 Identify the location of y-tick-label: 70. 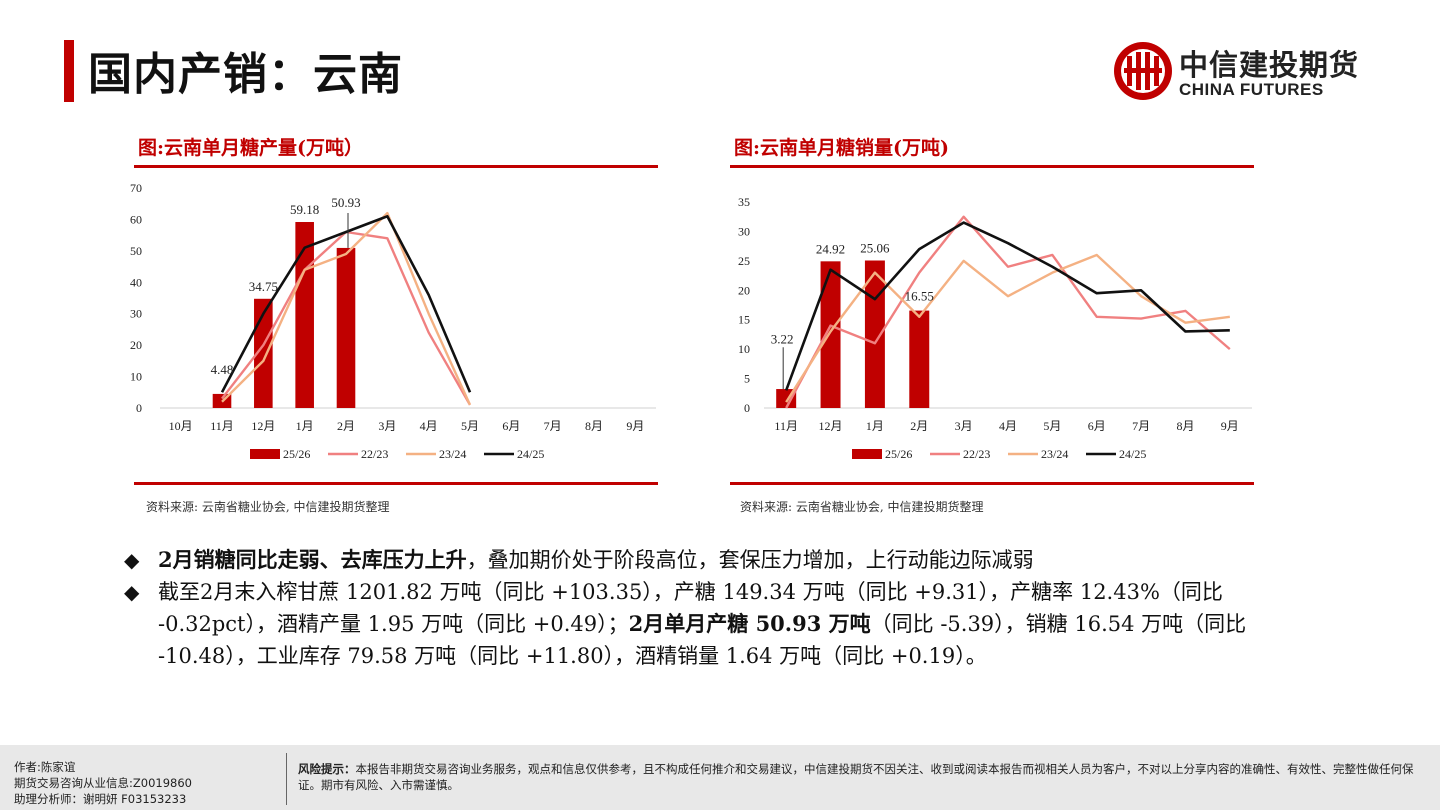
(136, 188).